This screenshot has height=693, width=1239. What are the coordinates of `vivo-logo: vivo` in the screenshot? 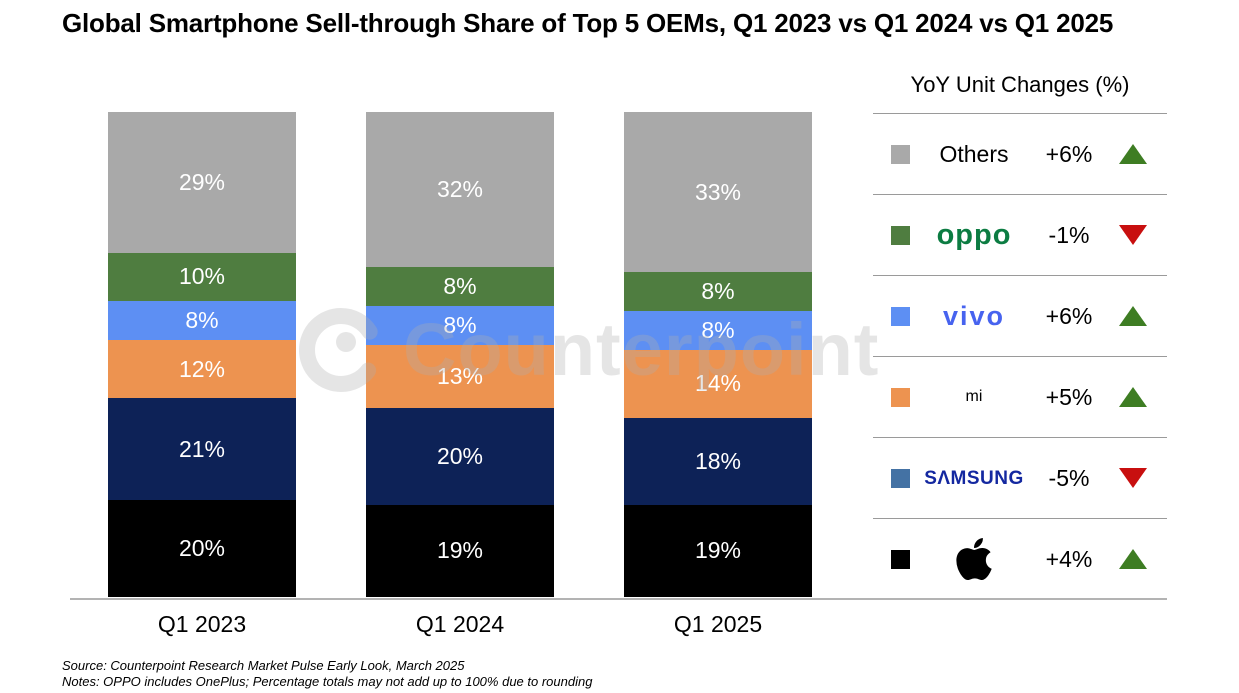 It's located at (974, 315).